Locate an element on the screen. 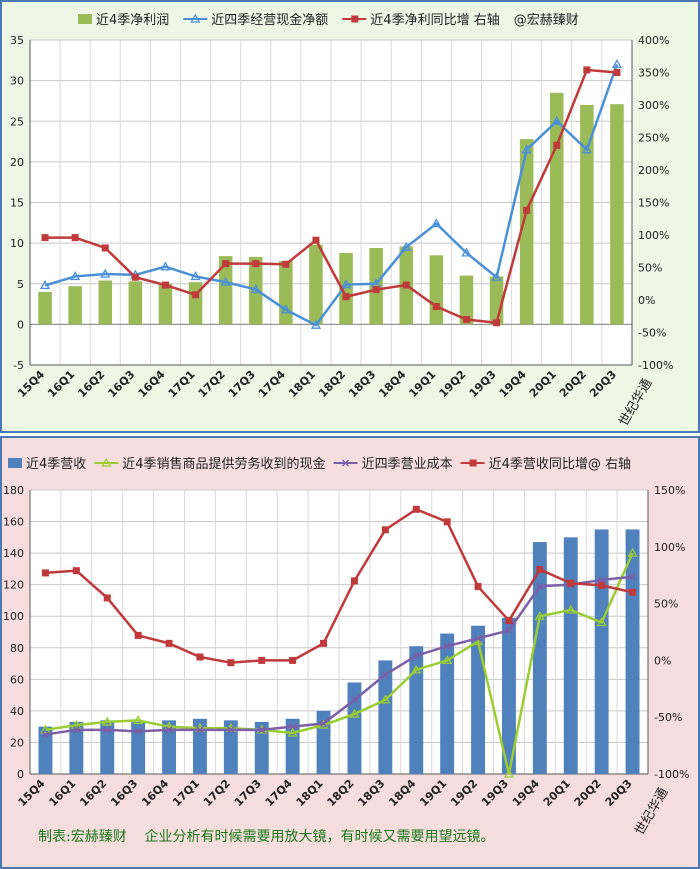  x-tick-label: 20Q1 is located at coordinates (557, 793).